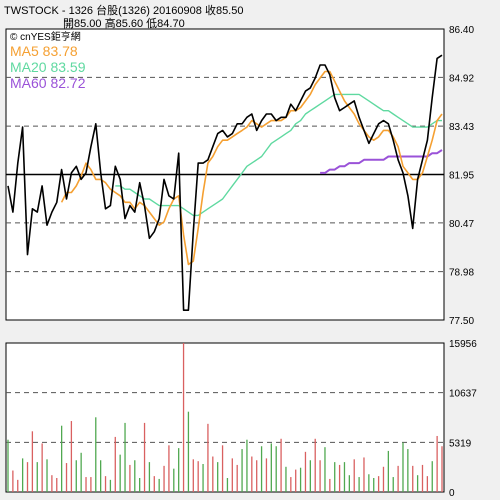 This screenshot has width=500, height=500. I want to click on volume-tick-label: 0, so click(452, 493).